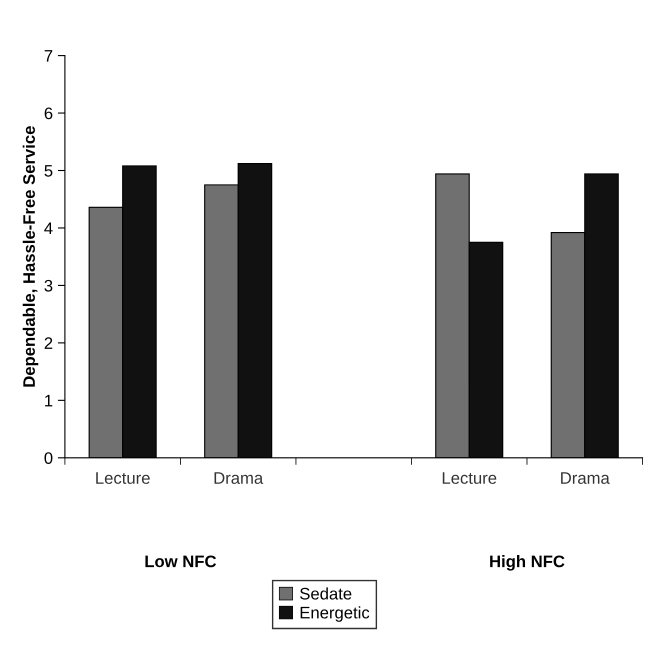  I want to click on y-tick-label: 1, so click(48, 400).